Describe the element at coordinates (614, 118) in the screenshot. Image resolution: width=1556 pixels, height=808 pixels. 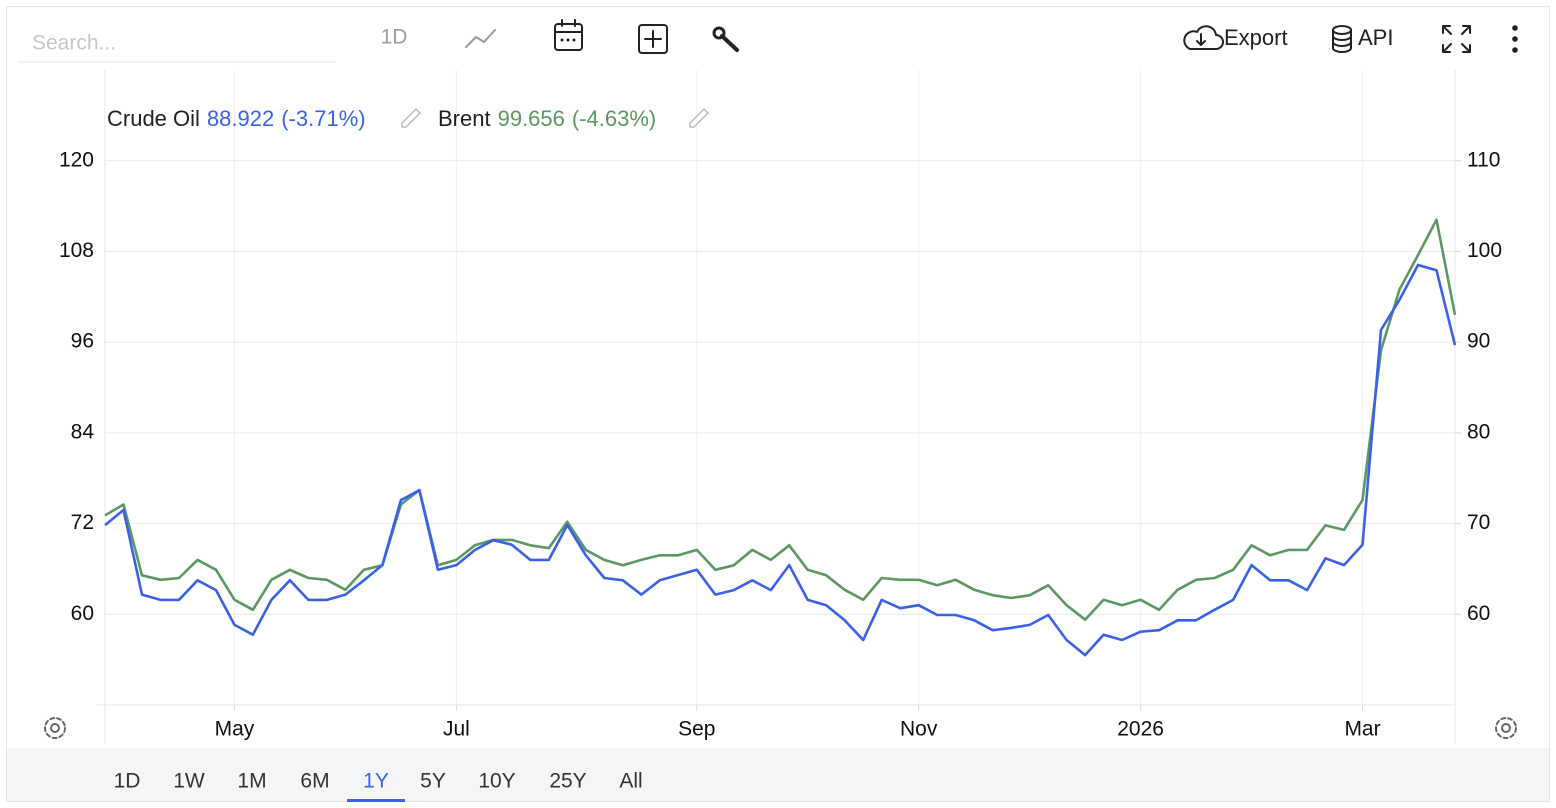
I see `legend-change: (-4.63%)` at that location.